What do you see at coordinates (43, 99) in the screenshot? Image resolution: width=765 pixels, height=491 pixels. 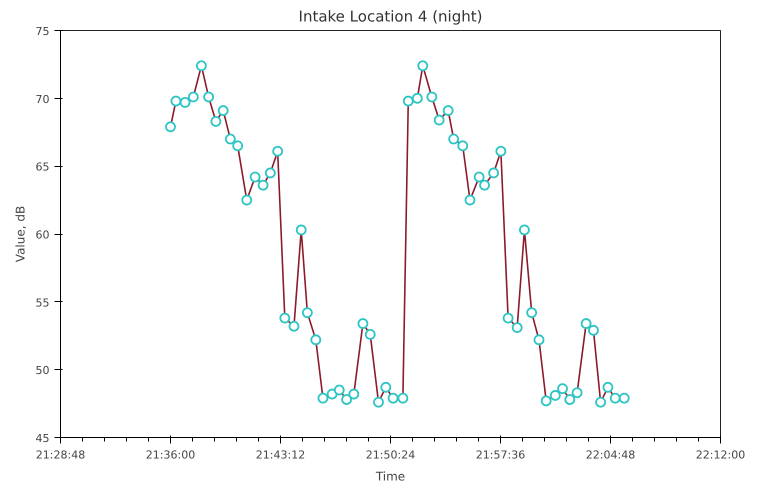 I see `y-tick-label: 70` at bounding box center [43, 99].